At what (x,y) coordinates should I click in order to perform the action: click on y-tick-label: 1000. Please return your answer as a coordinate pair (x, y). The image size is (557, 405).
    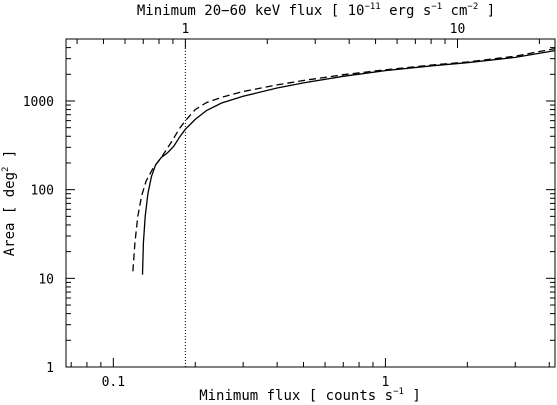
    Looking at the image, I should click on (38, 102).